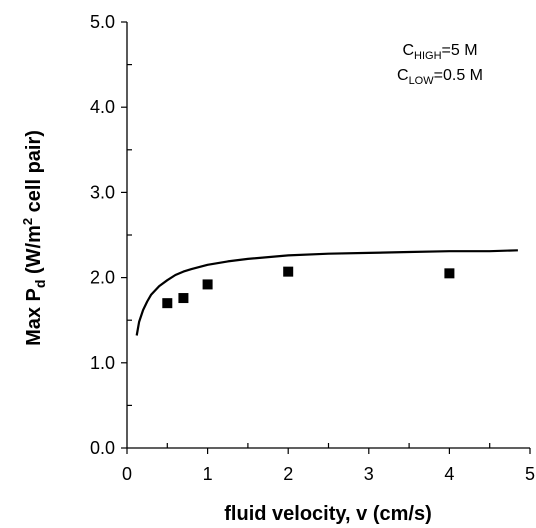 Image resolution: width=536 pixels, height=528 pixels. Describe the element at coordinates (208, 474) in the screenshot. I see `x-tick-label: 1` at that location.